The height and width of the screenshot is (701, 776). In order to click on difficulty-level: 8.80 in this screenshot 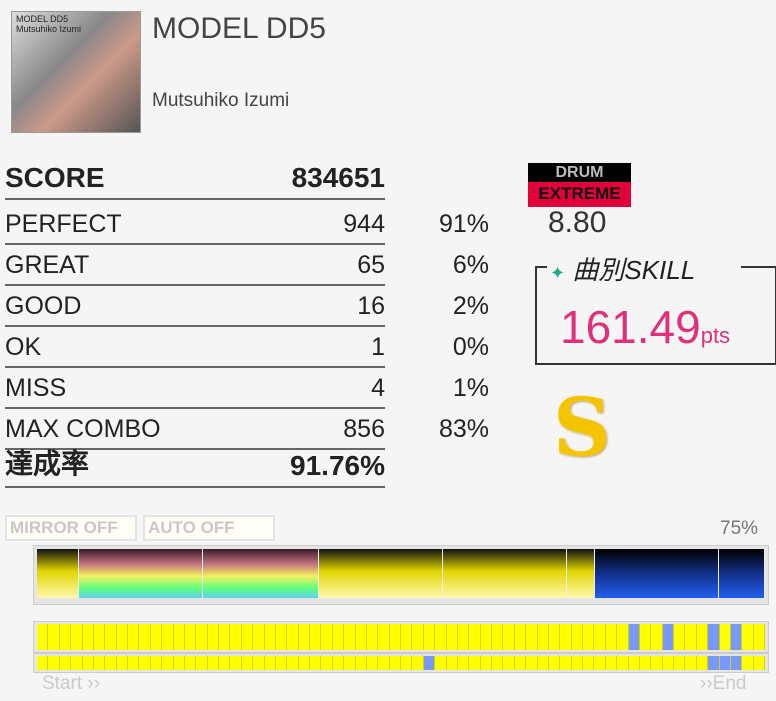, I will do `click(577, 222)`.